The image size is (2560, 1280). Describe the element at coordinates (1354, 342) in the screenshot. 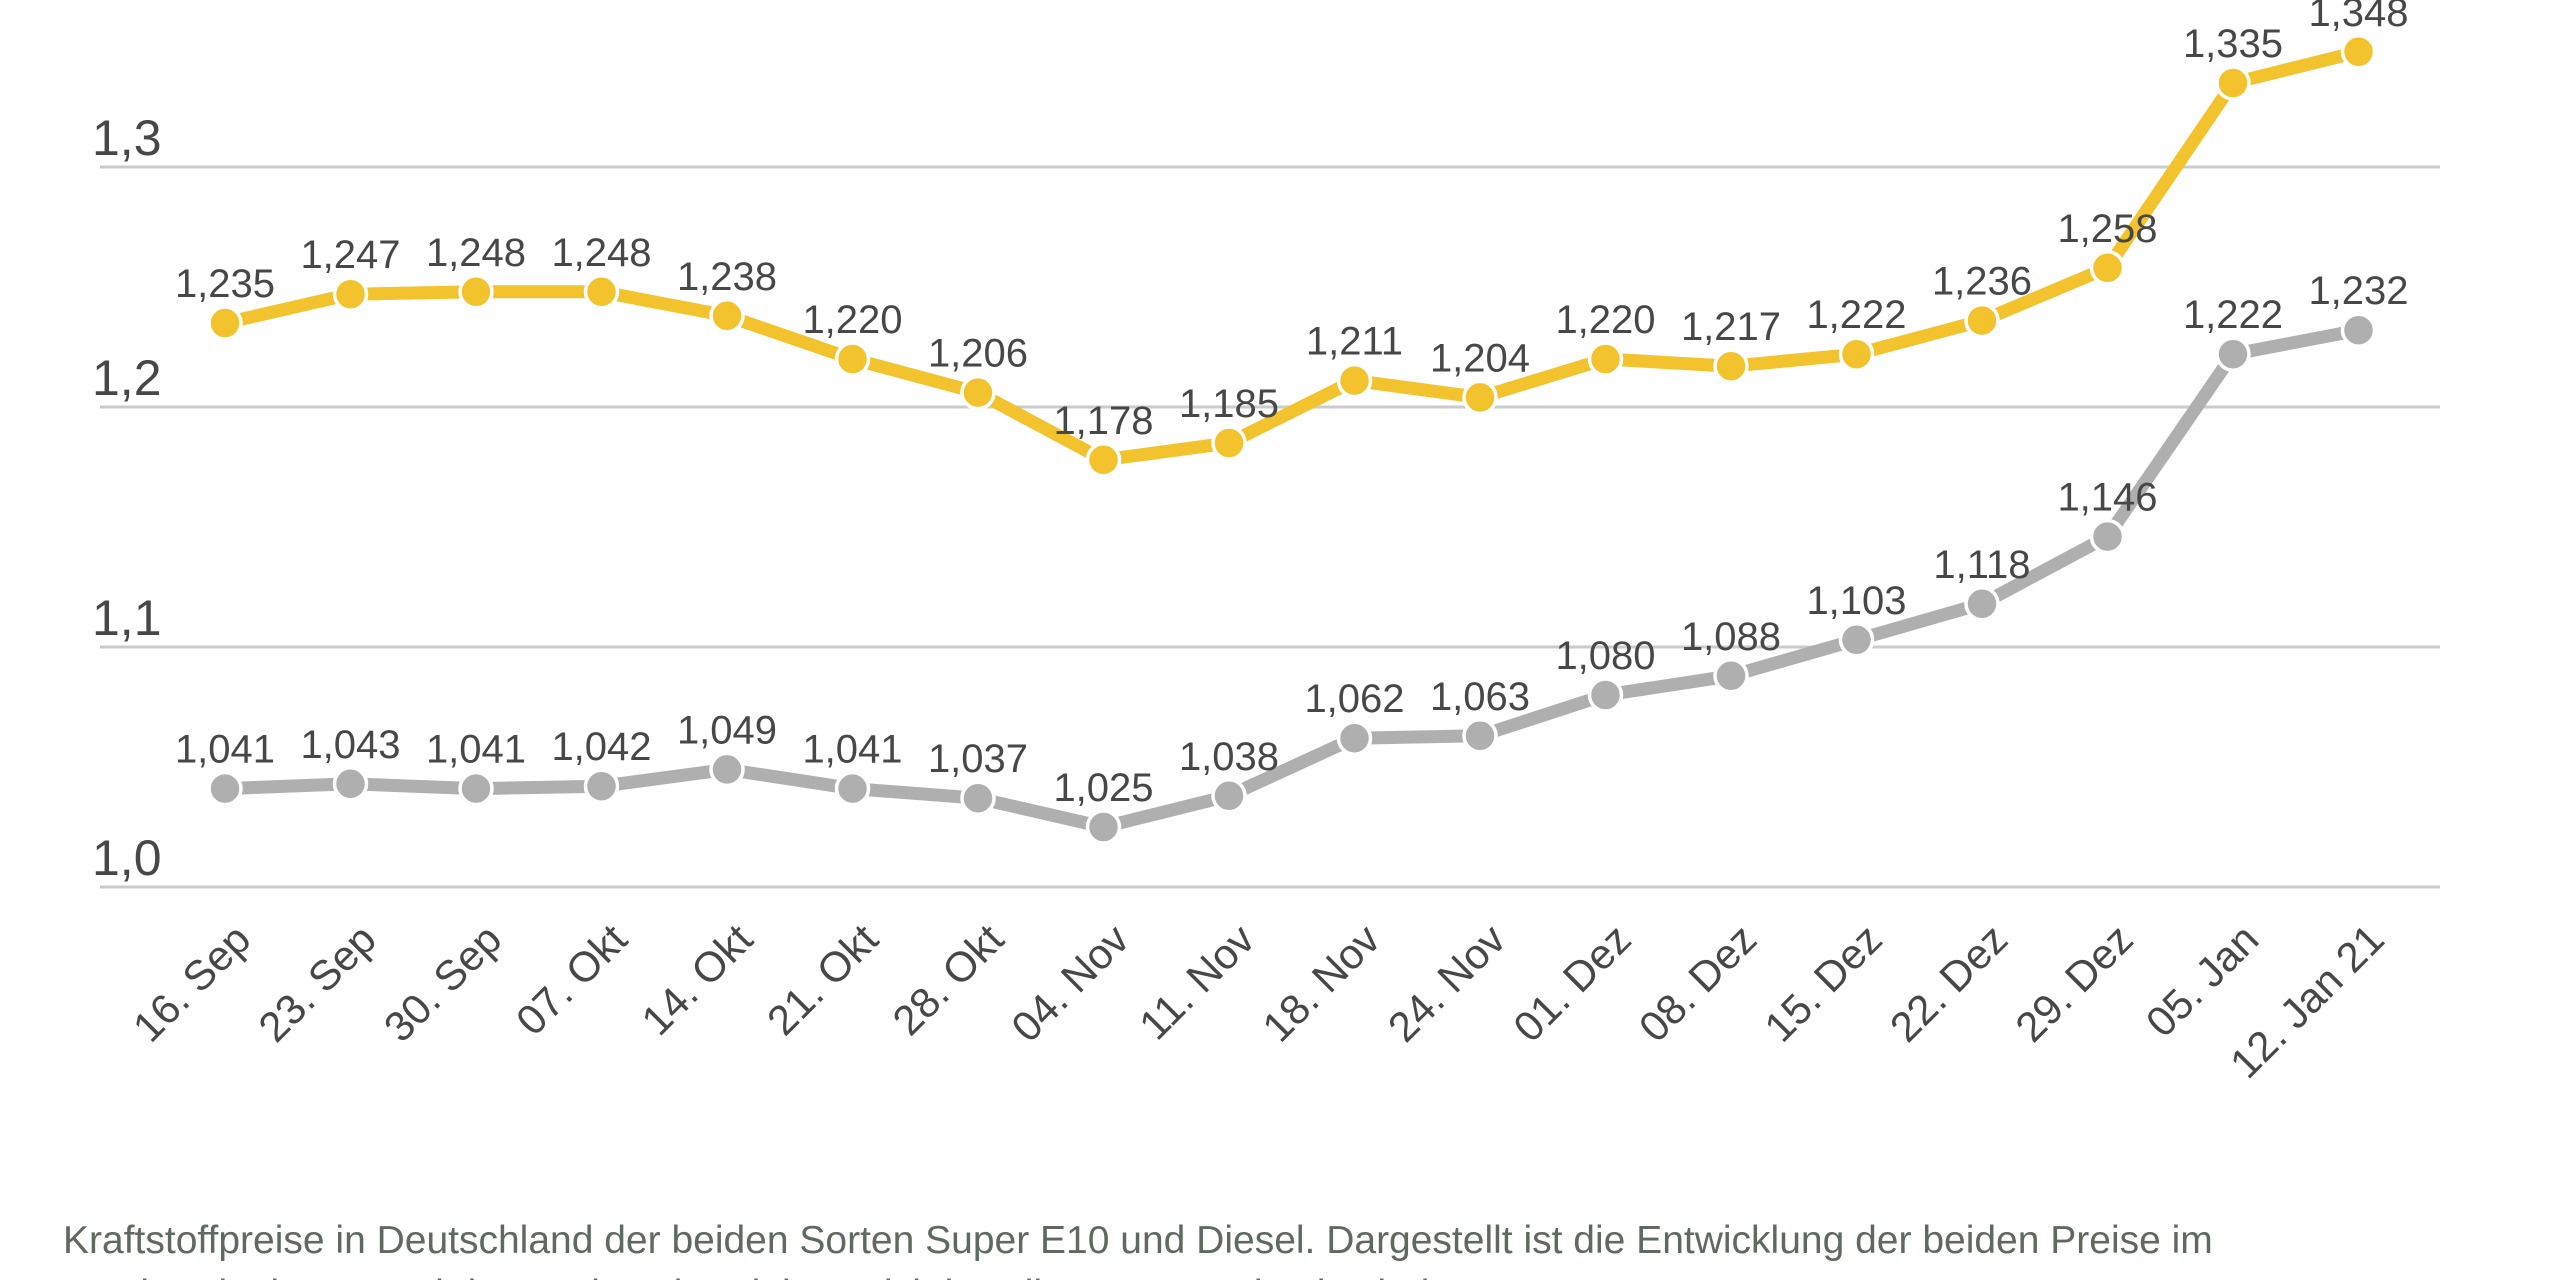

I see `data-point-label: 1,211` at that location.